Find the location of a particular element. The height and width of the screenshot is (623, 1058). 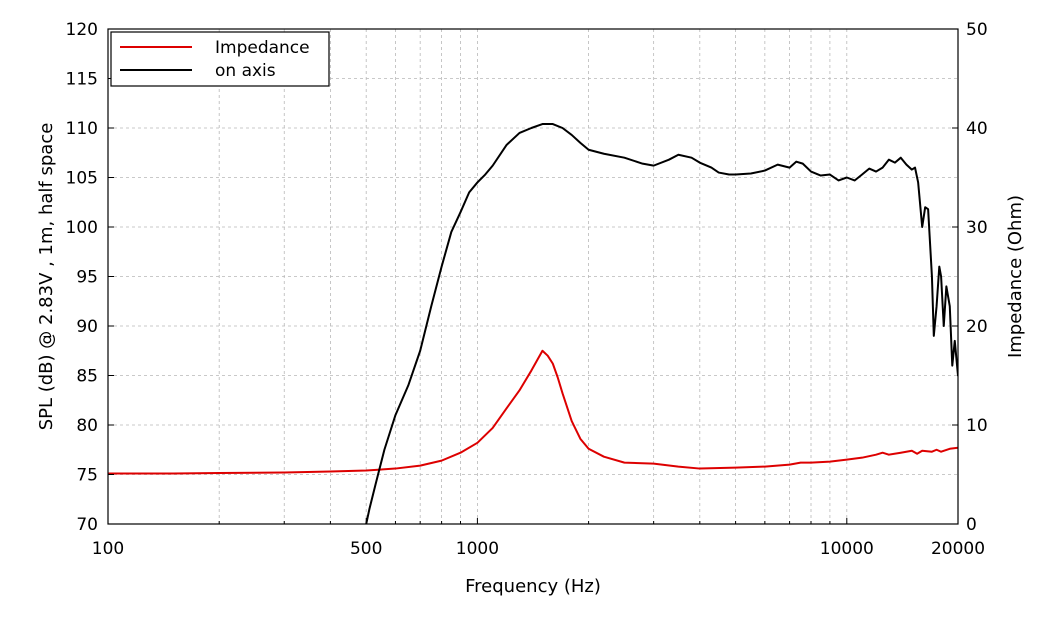

y-left-tick-label: 100 is located at coordinates (82, 228).